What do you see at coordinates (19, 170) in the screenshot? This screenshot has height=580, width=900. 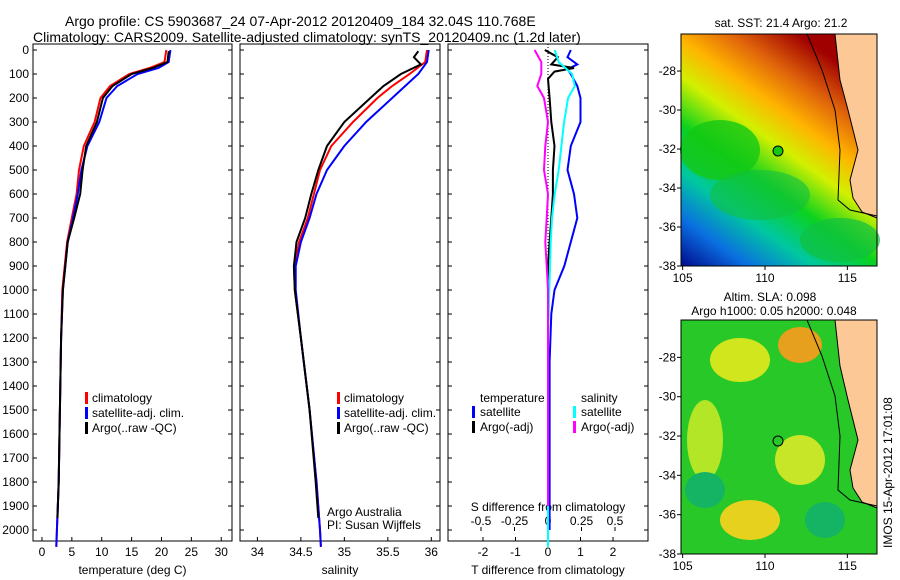 I see `y-tick-label: 500` at bounding box center [19, 170].